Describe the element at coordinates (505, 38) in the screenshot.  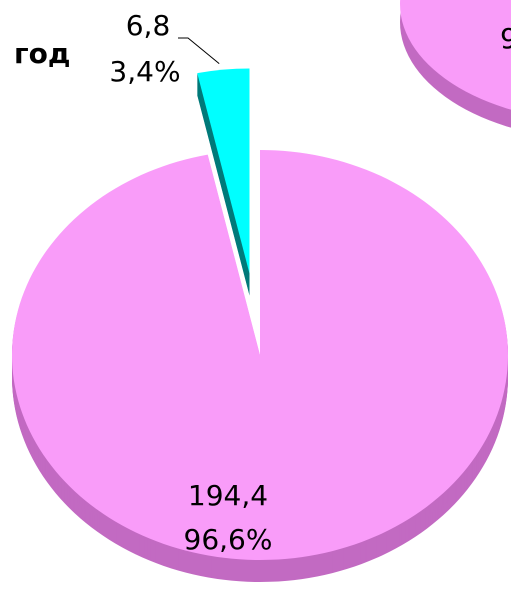
I see `annotation: 9` at that location.